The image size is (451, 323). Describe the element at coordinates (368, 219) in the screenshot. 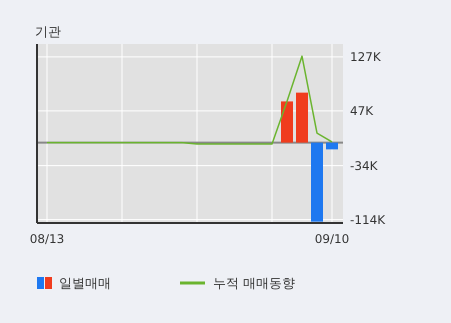

I see `y-tick-label: -114K` at that location.